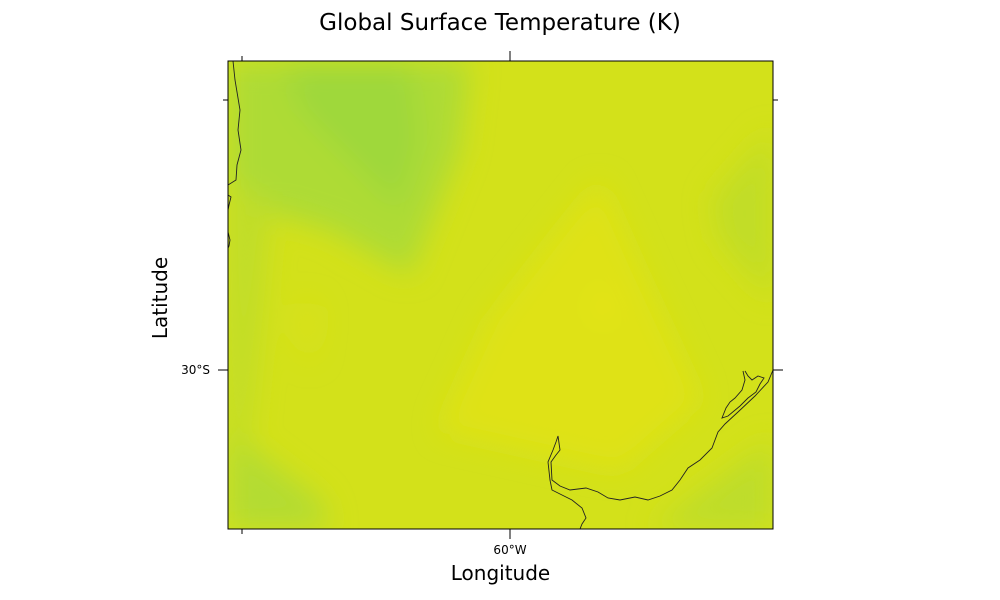  Describe the element at coordinates (352, 135) in the screenshot. I see `cool-region-core` at that location.